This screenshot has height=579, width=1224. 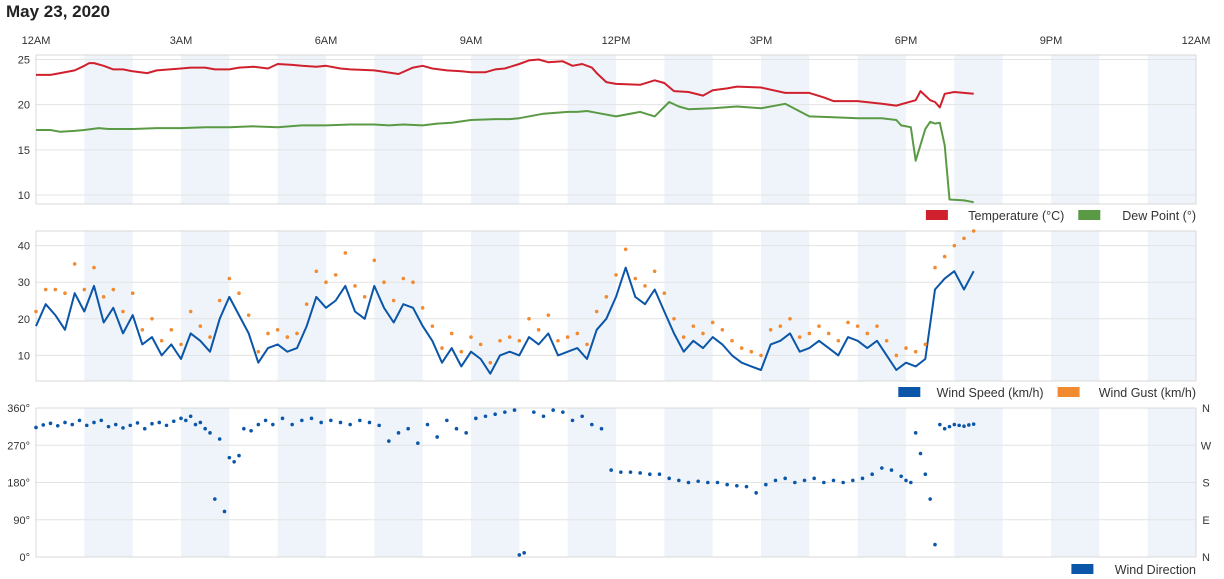 What do you see at coordinates (18, 446) in the screenshot?
I see `y-tick-label: 270°` at bounding box center [18, 446].